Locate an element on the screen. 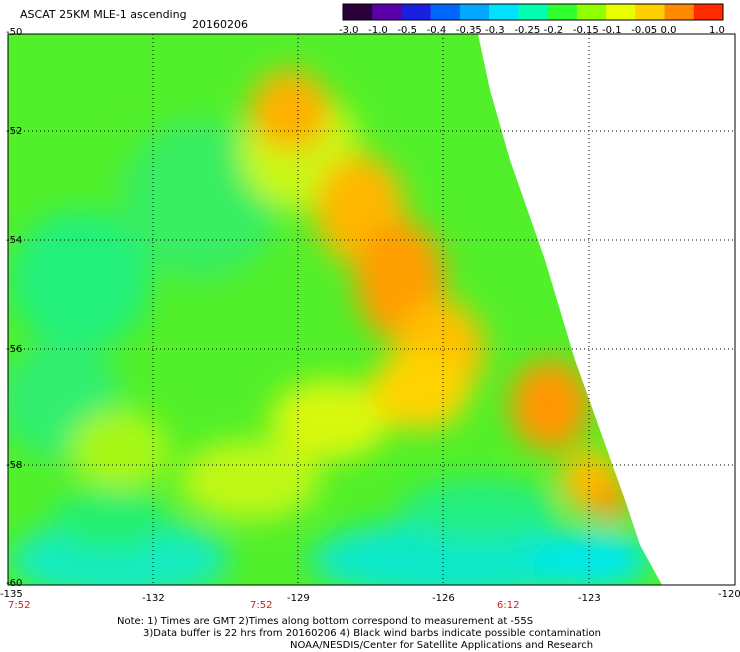 The height and width of the screenshot is (652, 740). x-tick-label: -135 is located at coordinates (11, 594).